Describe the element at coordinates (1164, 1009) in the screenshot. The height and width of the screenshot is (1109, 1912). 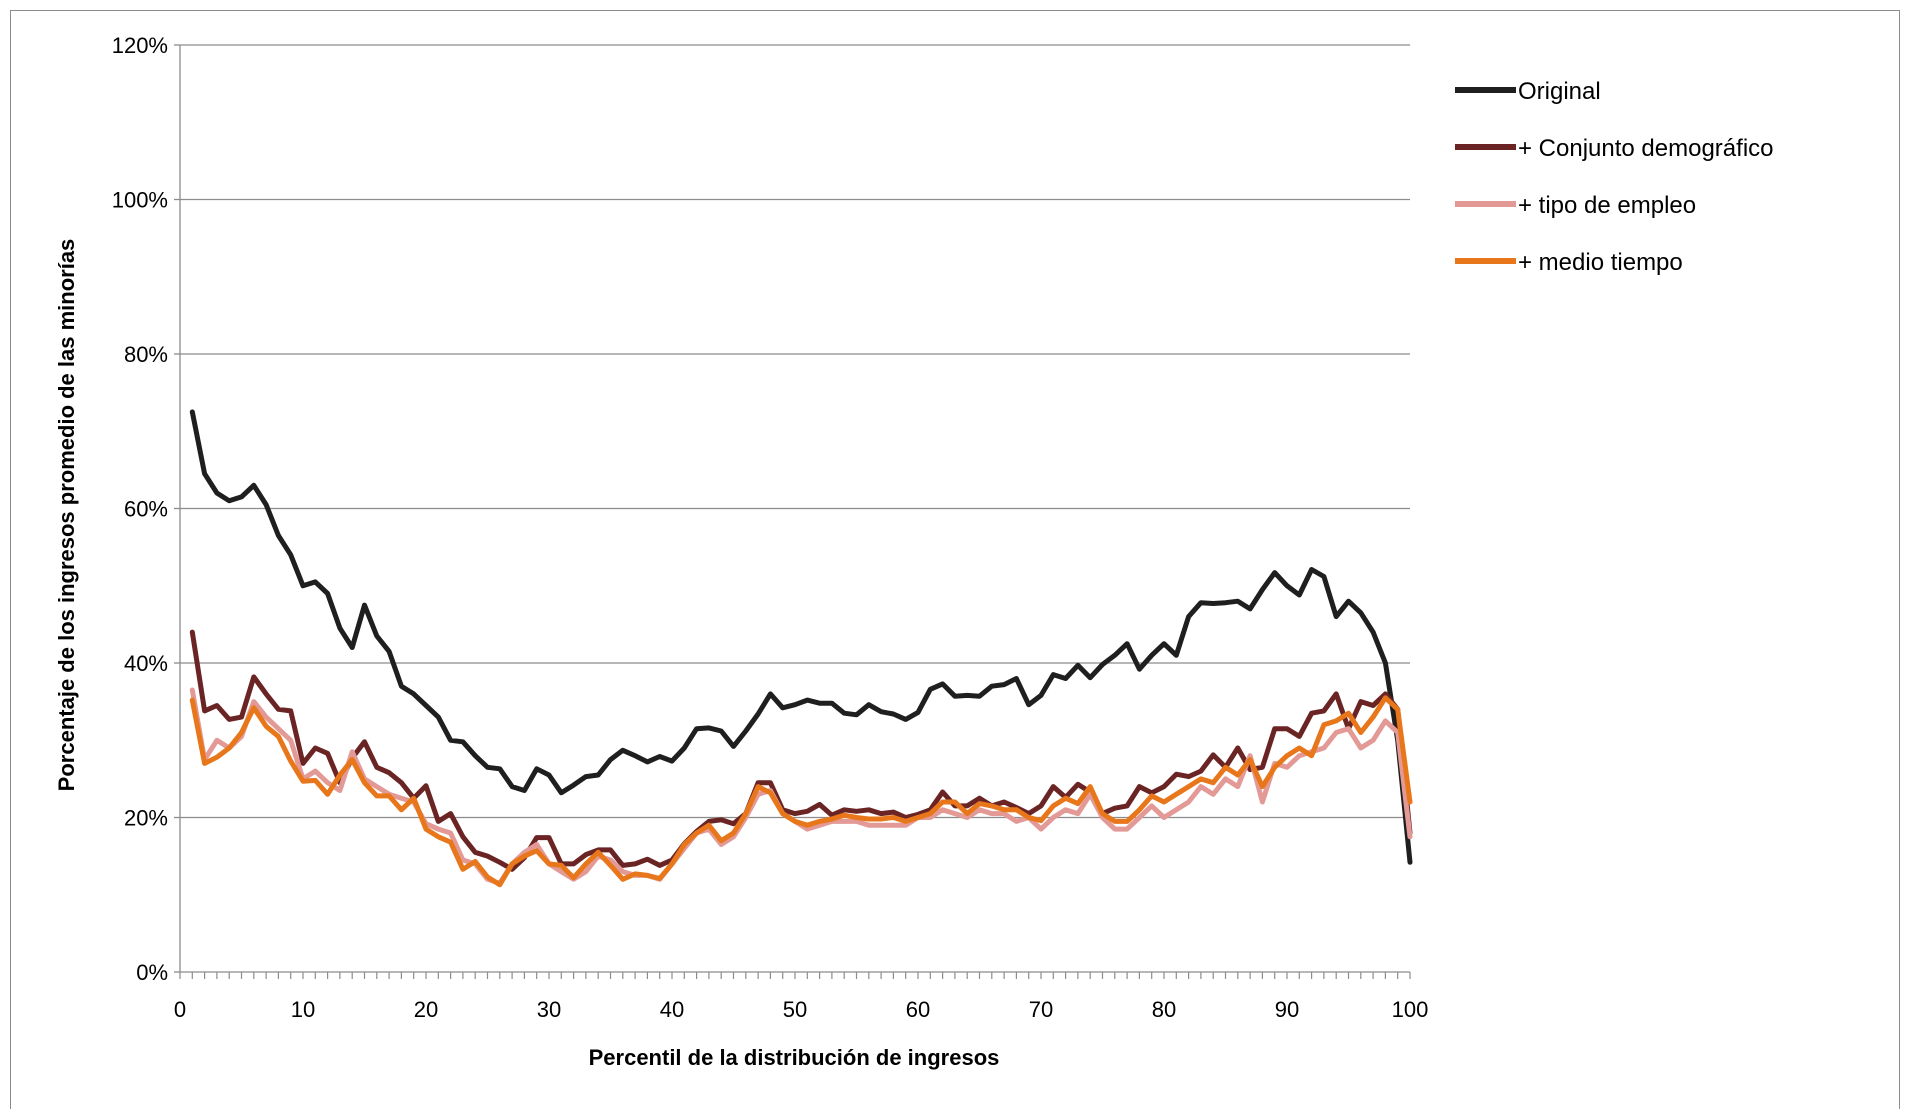
I see `x-tick-label: 80` at that location.